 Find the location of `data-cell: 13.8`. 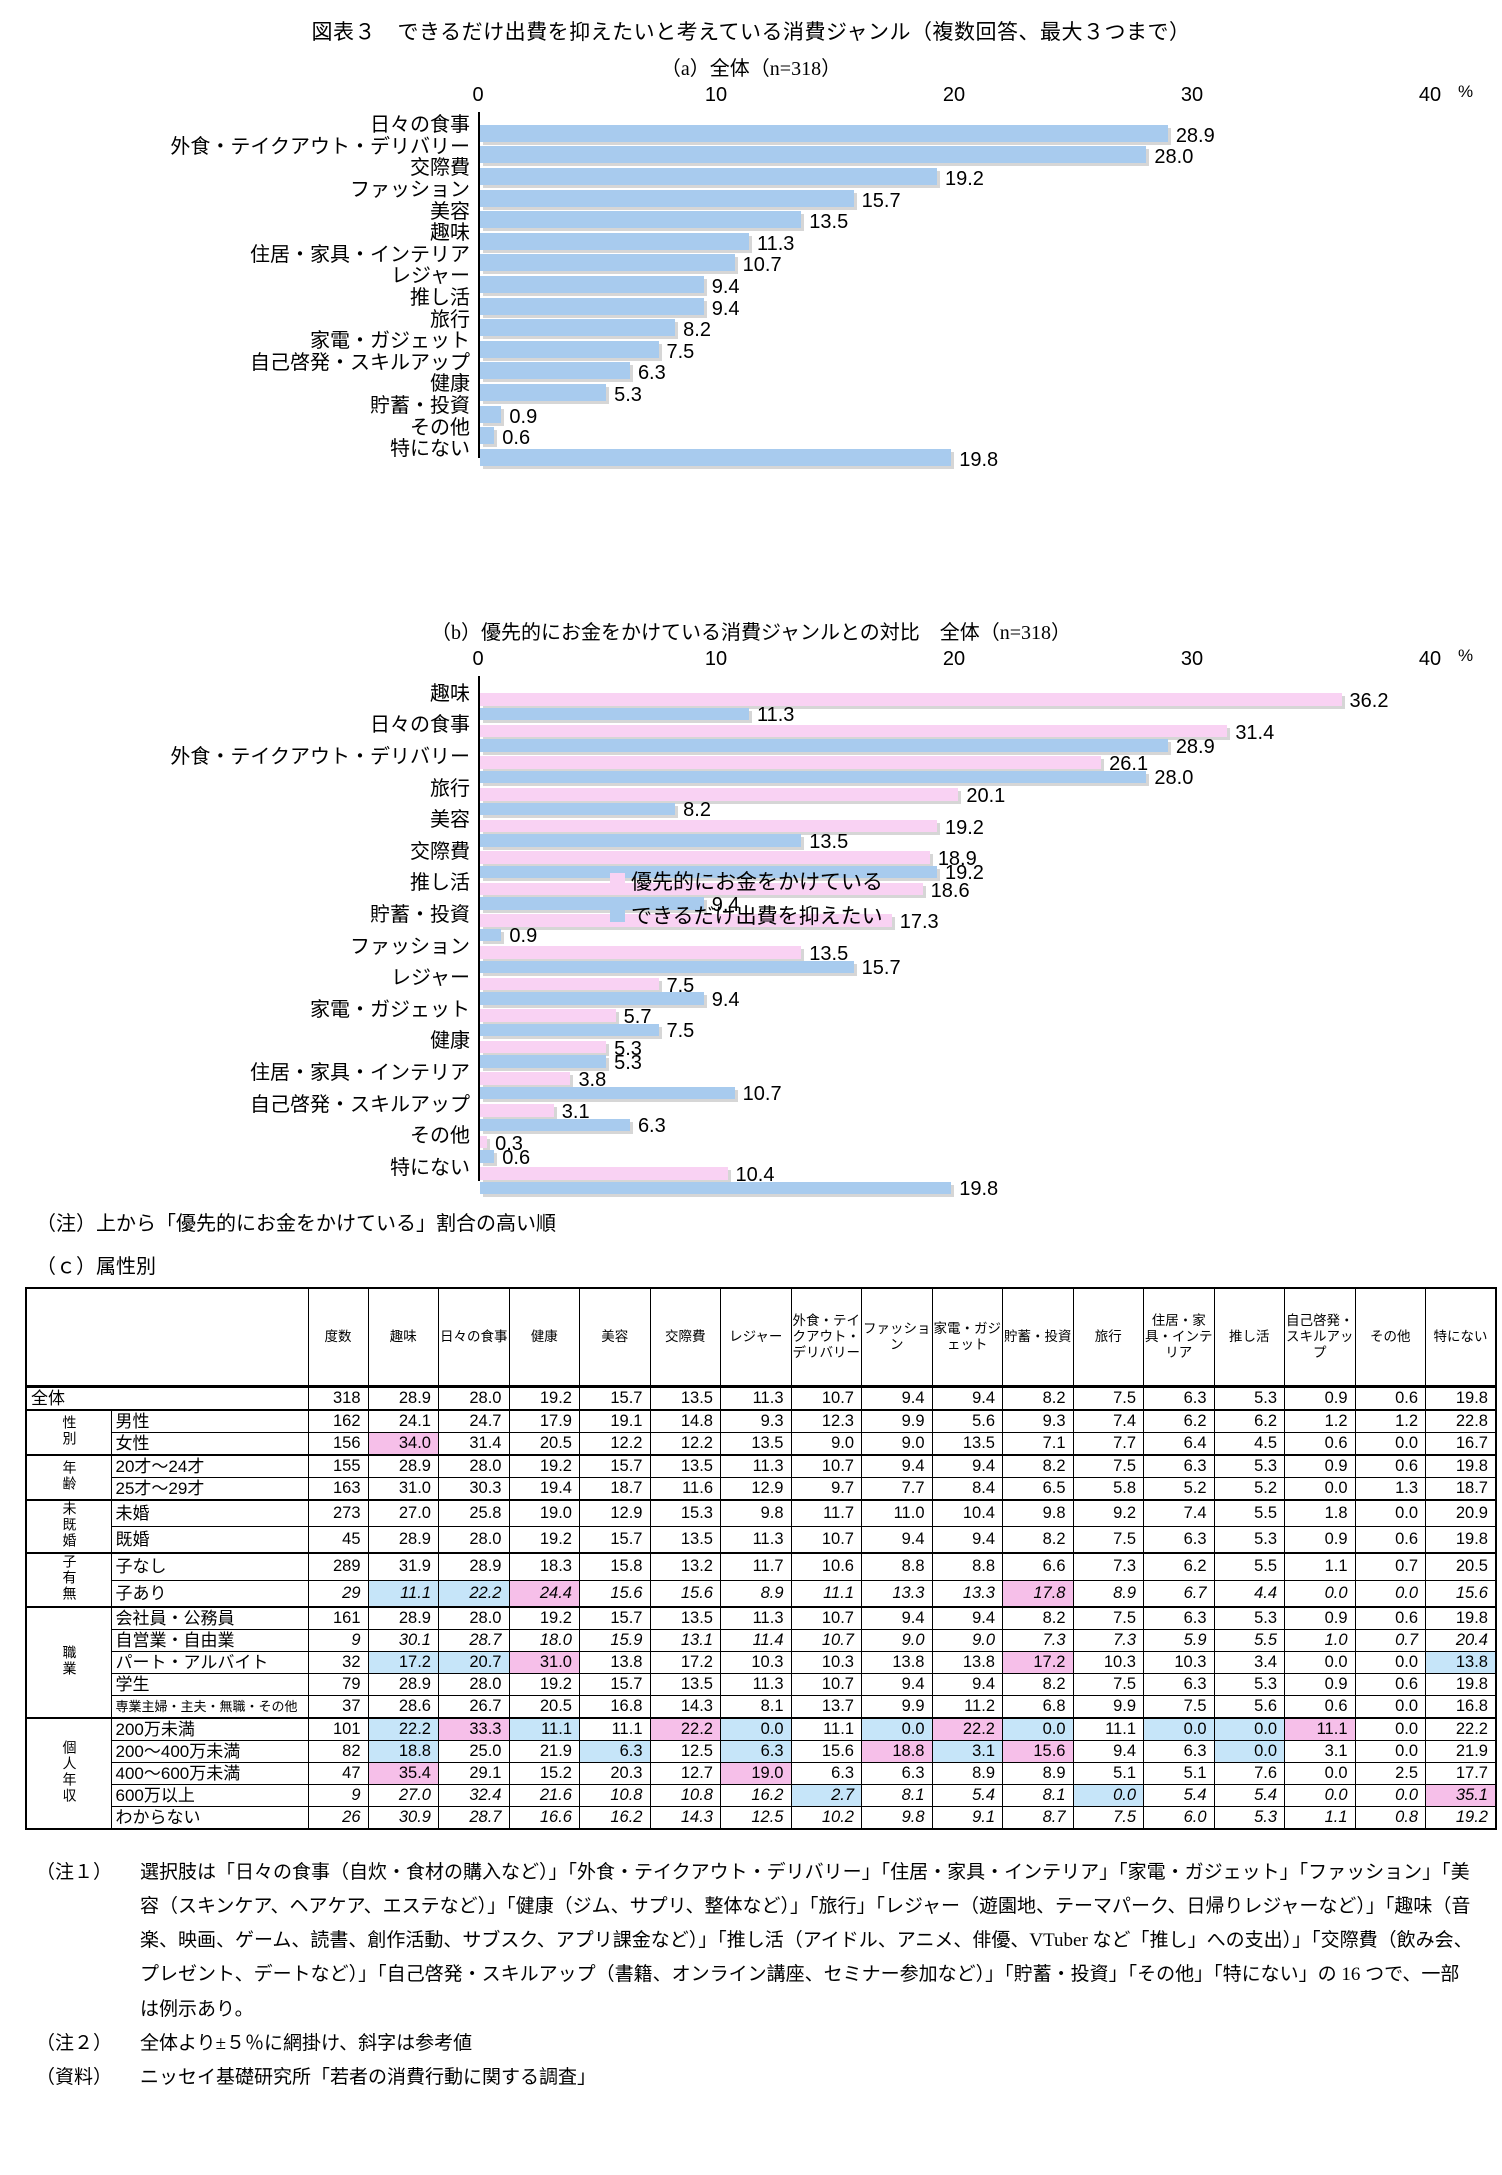

data-cell: 13.8 is located at coordinates (615, 1662).